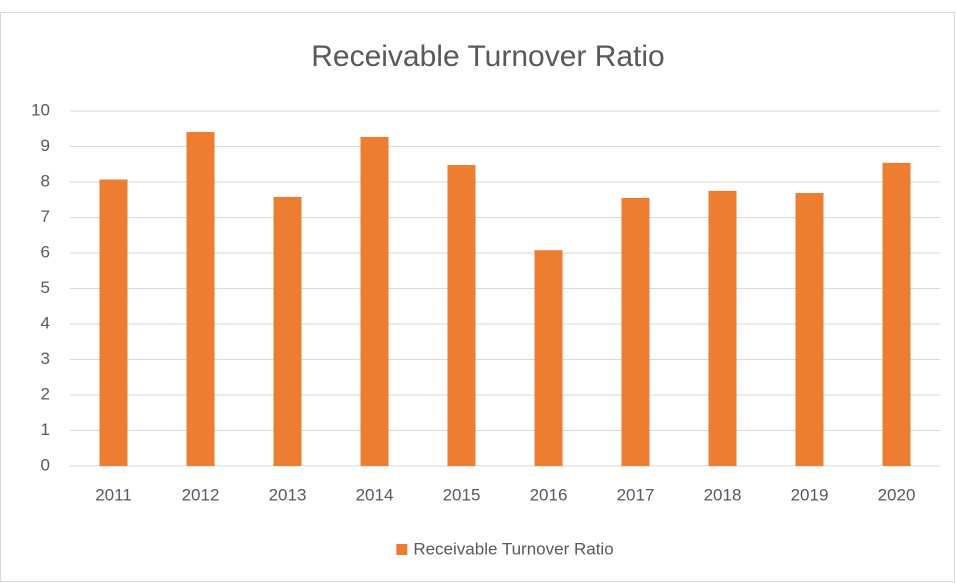 The height and width of the screenshot is (583, 956). What do you see at coordinates (402, 549) in the screenshot?
I see `legend-swatch` at bounding box center [402, 549].